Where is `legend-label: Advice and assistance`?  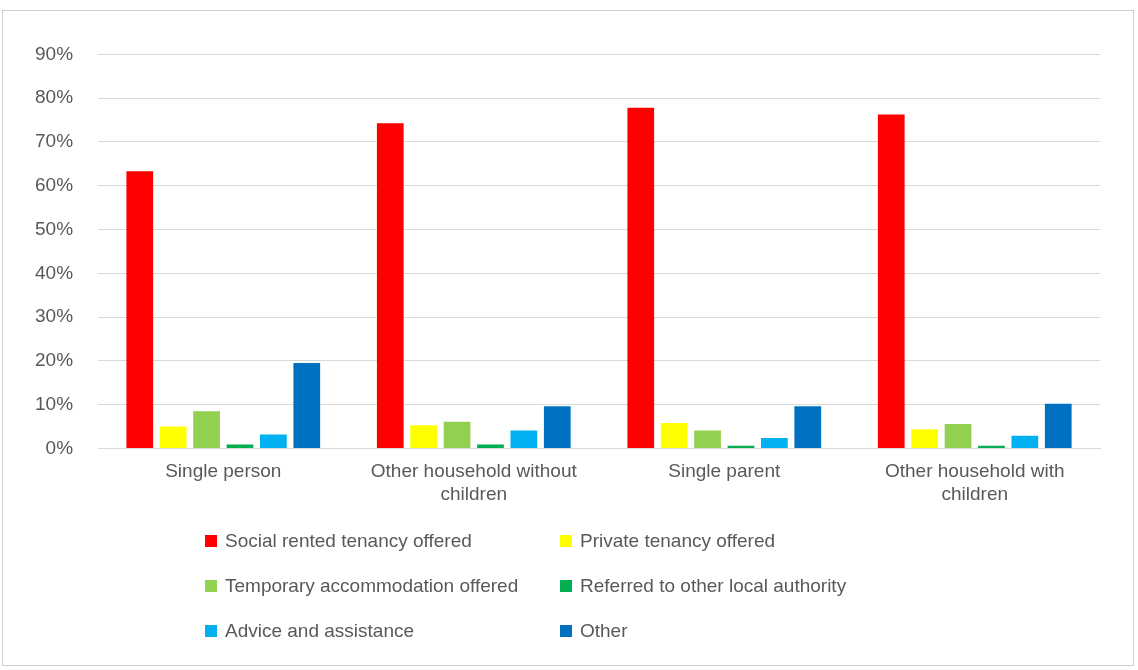
legend-label: Advice and assistance is located at coordinates (320, 631).